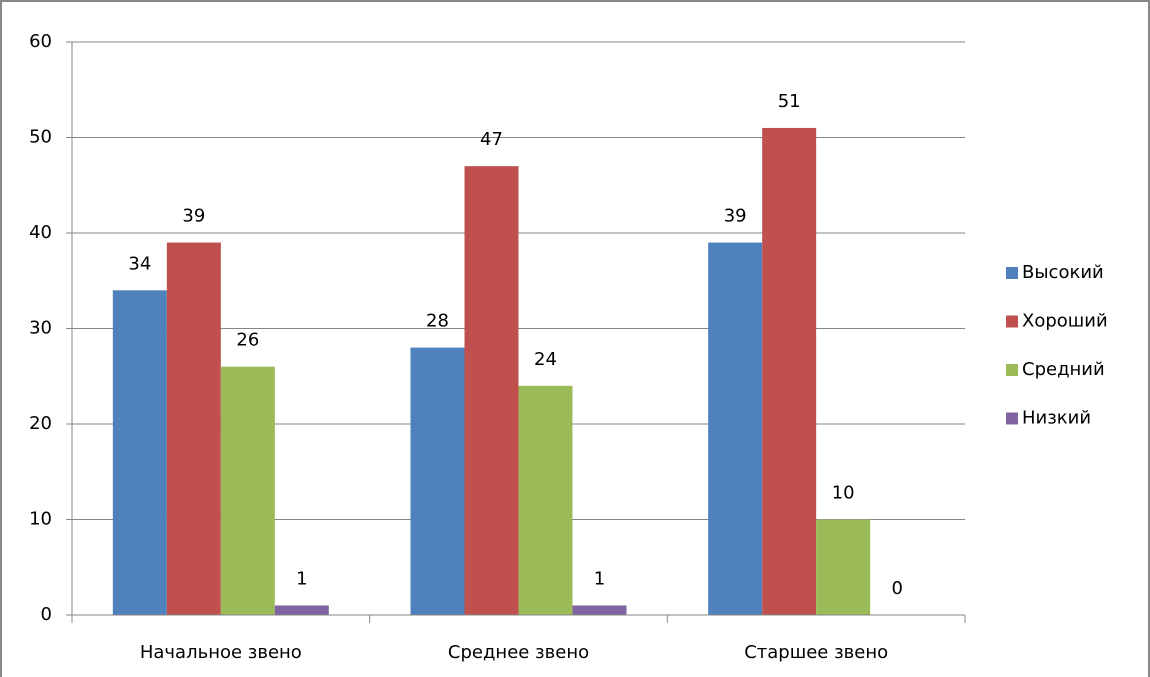 The width and height of the screenshot is (1150, 677). I want to click on x-tick-label: Среднее звено, so click(518, 652).